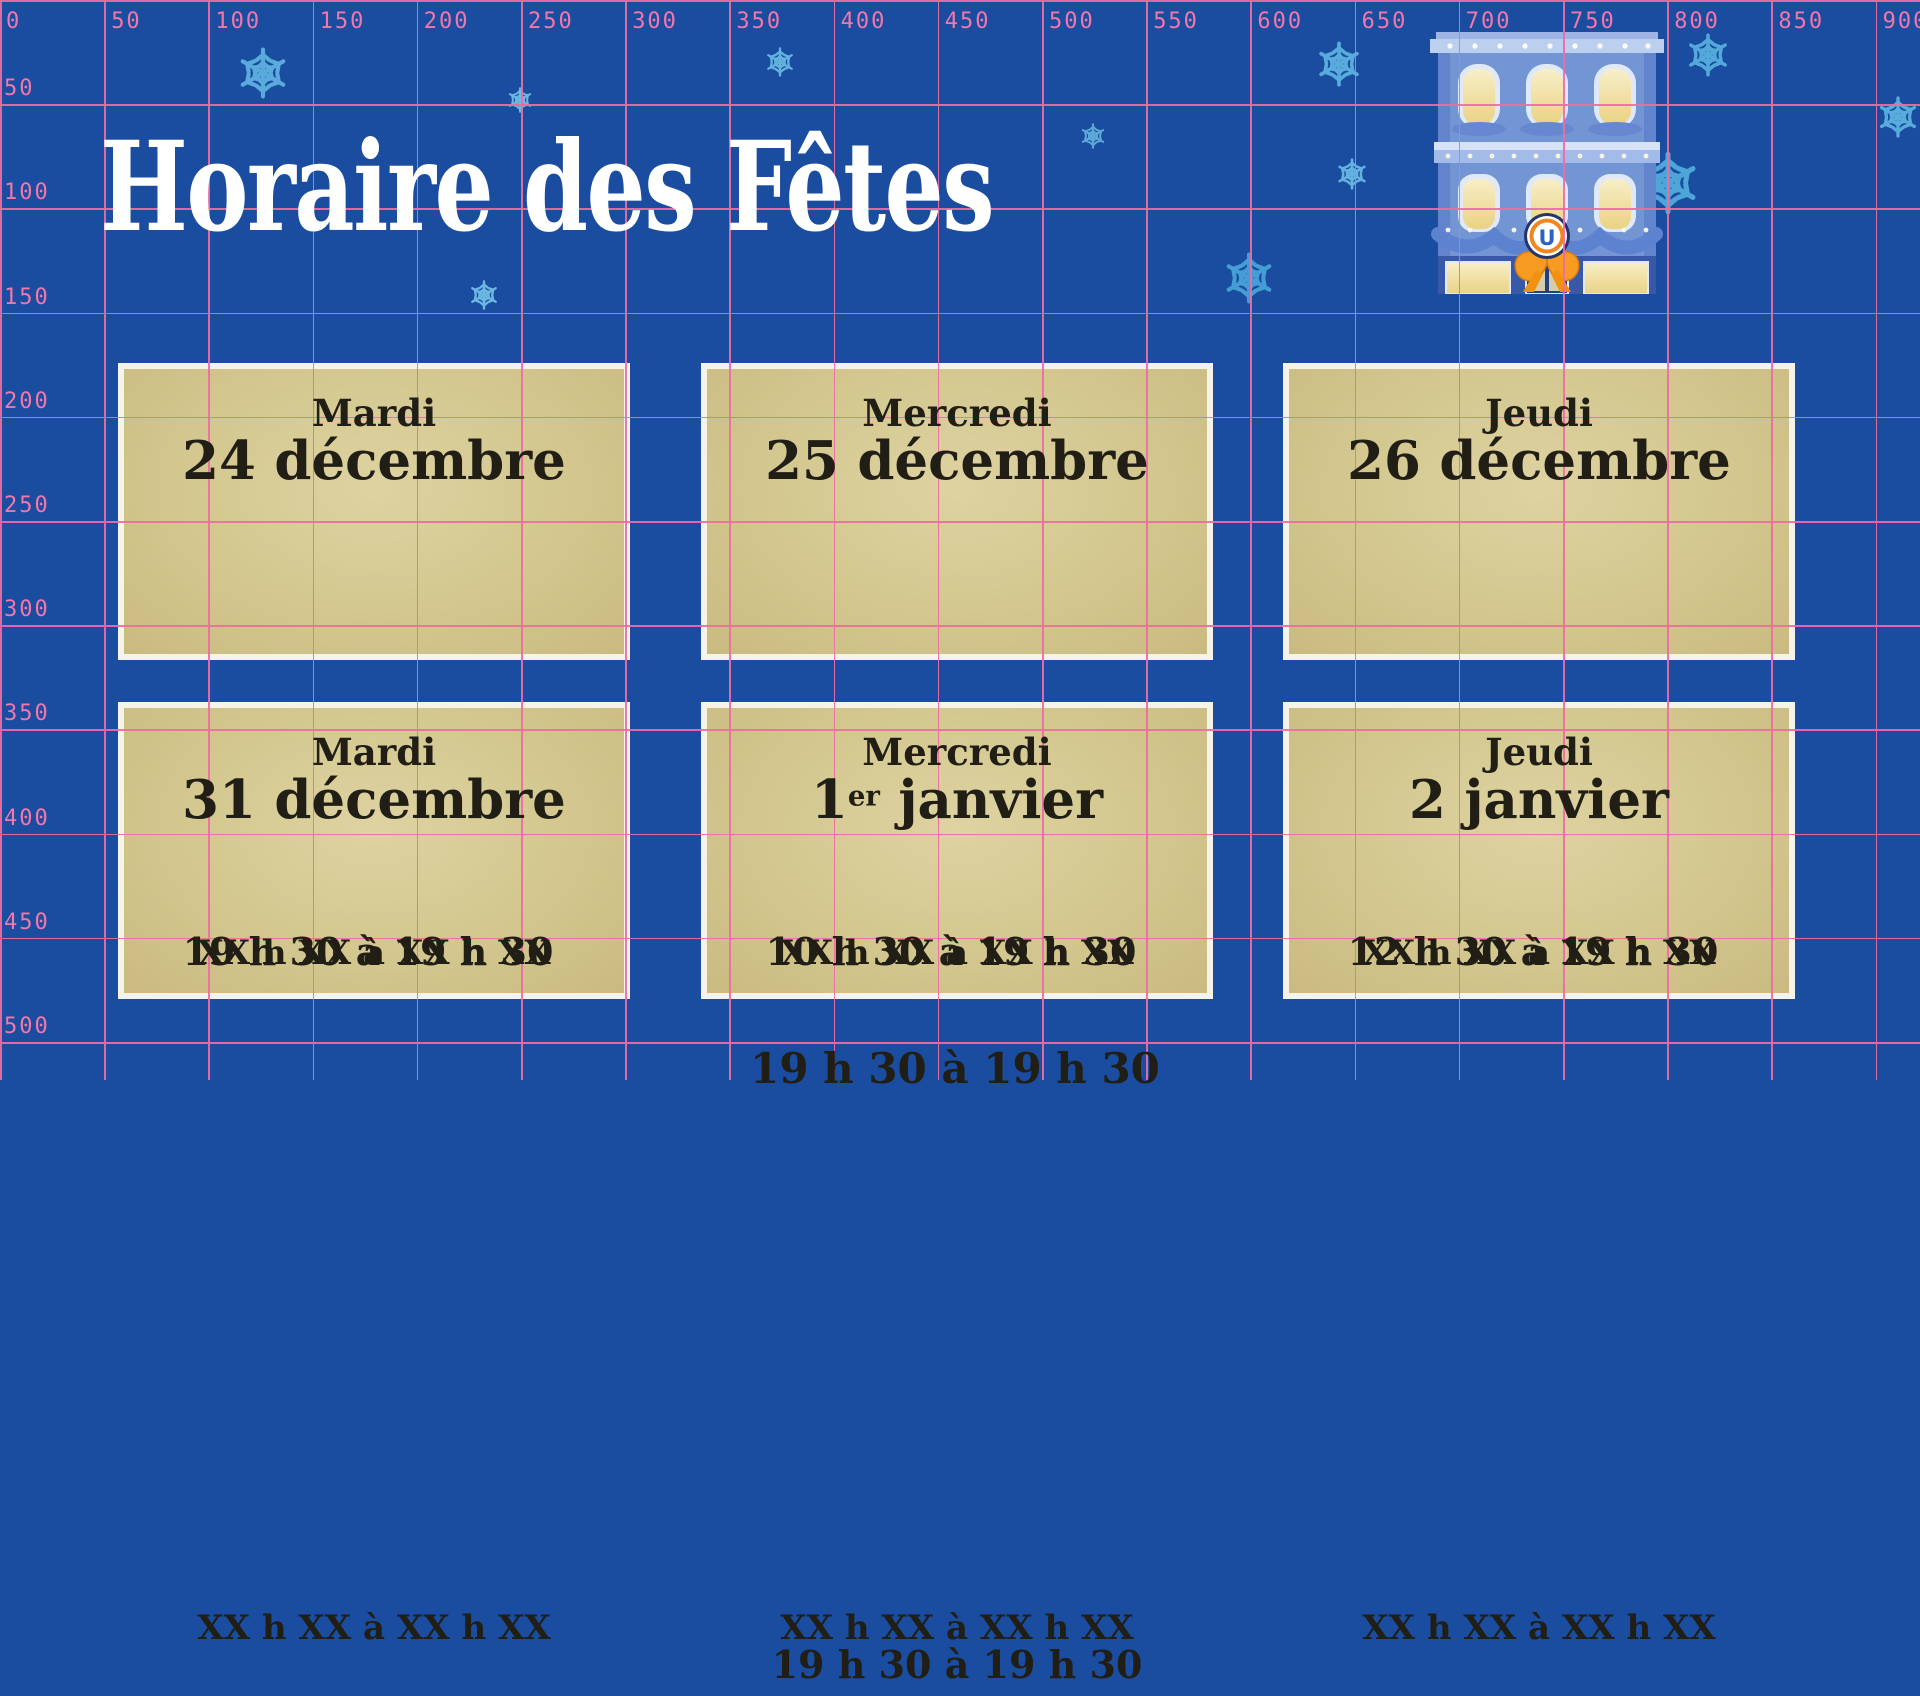  I want to click on card-dec31: Mardi 31 décembre, so click(374, 850).